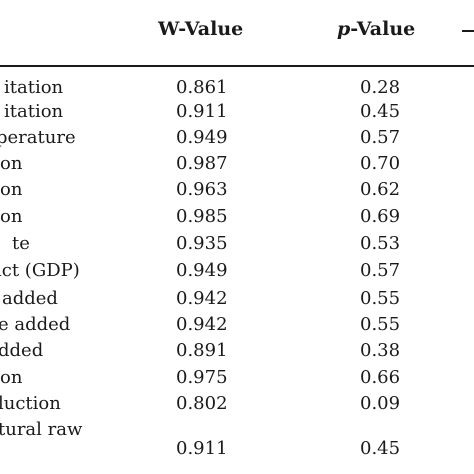 This screenshot has width=474, height=474. What do you see at coordinates (40, 270) in the screenshot?
I see `row-label: ict (GDP)` at bounding box center [40, 270].